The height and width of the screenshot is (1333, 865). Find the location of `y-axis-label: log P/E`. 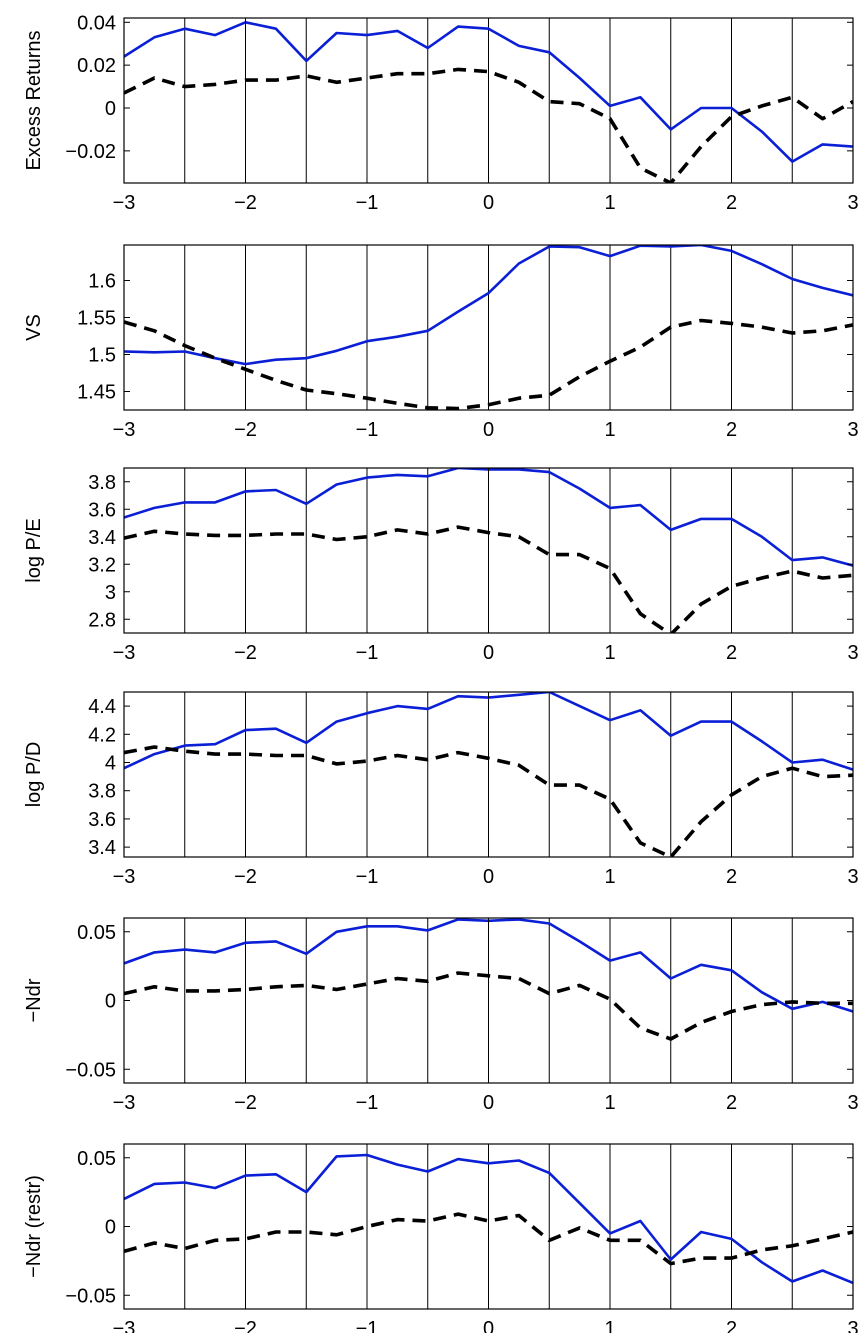

y-axis-label: log P/E is located at coordinates (34, 550).